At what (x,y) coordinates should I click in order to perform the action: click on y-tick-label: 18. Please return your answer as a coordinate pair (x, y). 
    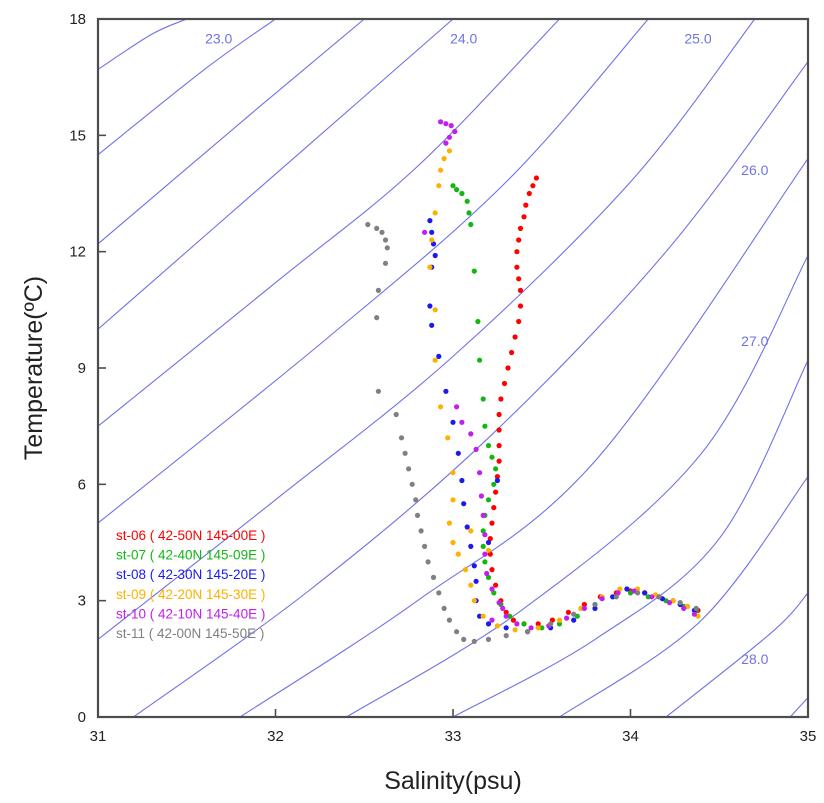
    Looking at the image, I should click on (77, 19).